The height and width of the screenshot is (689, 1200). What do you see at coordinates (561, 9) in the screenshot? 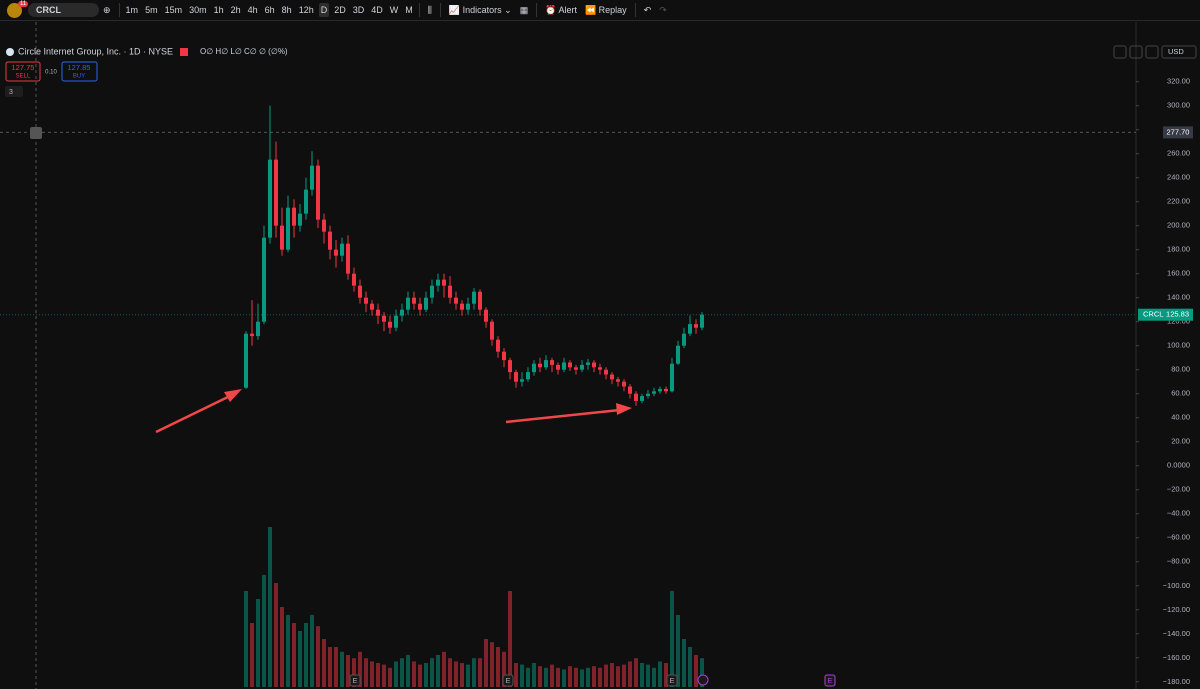
I see `alert-button: ⏰ Alert` at bounding box center [561, 9].